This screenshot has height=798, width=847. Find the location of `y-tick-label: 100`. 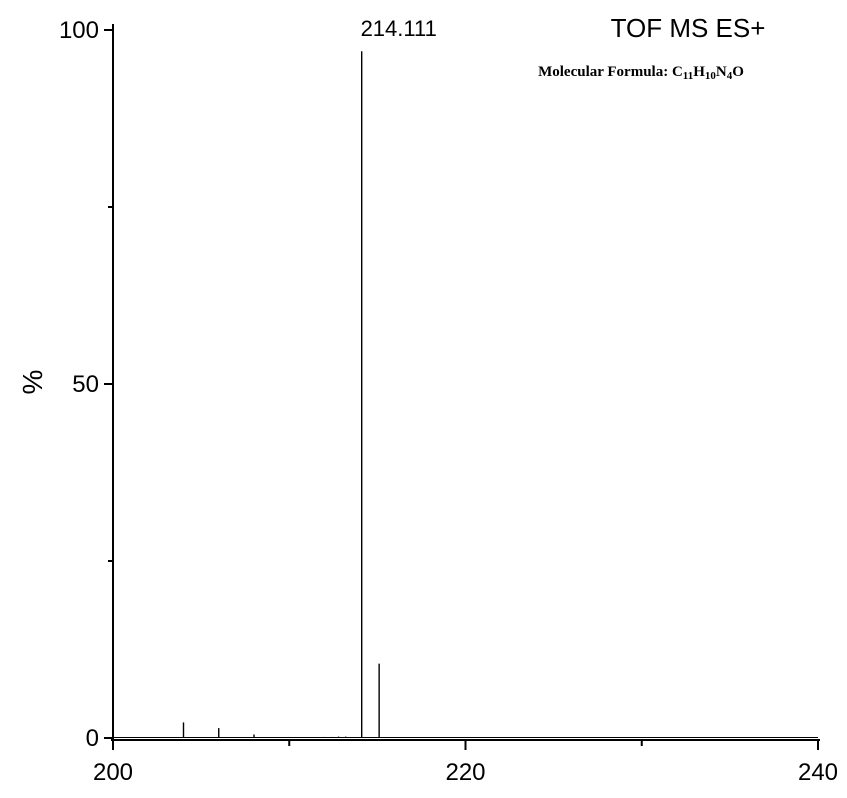

y-tick-label: 100 is located at coordinates (79, 30).